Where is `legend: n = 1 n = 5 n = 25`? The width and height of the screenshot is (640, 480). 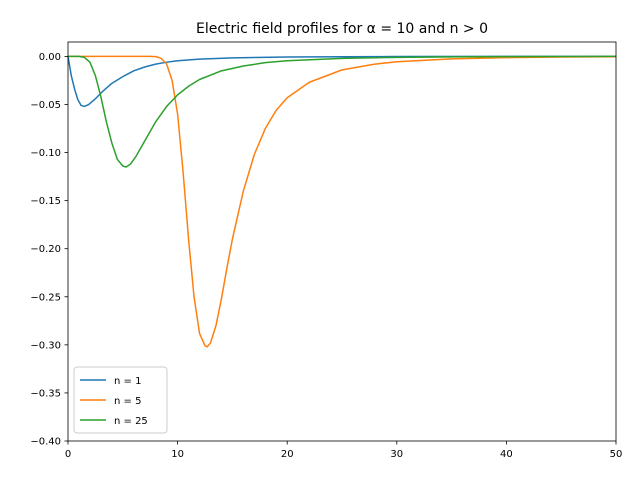
legend: n = 1 n = 5 n = 25 is located at coordinates (120, 400).